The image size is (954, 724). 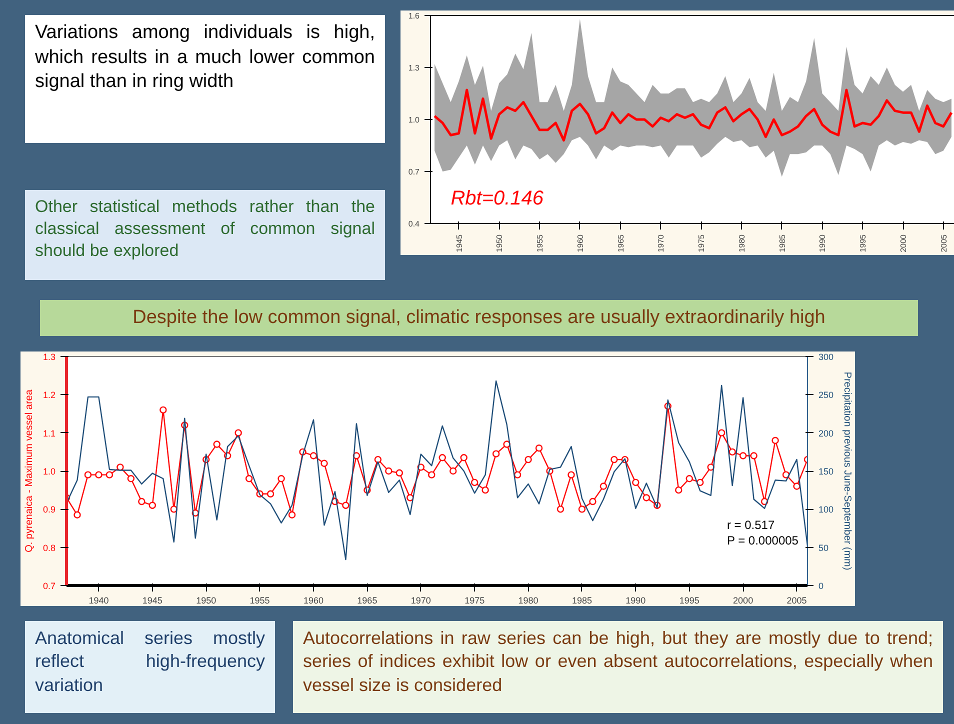 I want to click on y2-tick-label: 250, so click(x=826, y=395).